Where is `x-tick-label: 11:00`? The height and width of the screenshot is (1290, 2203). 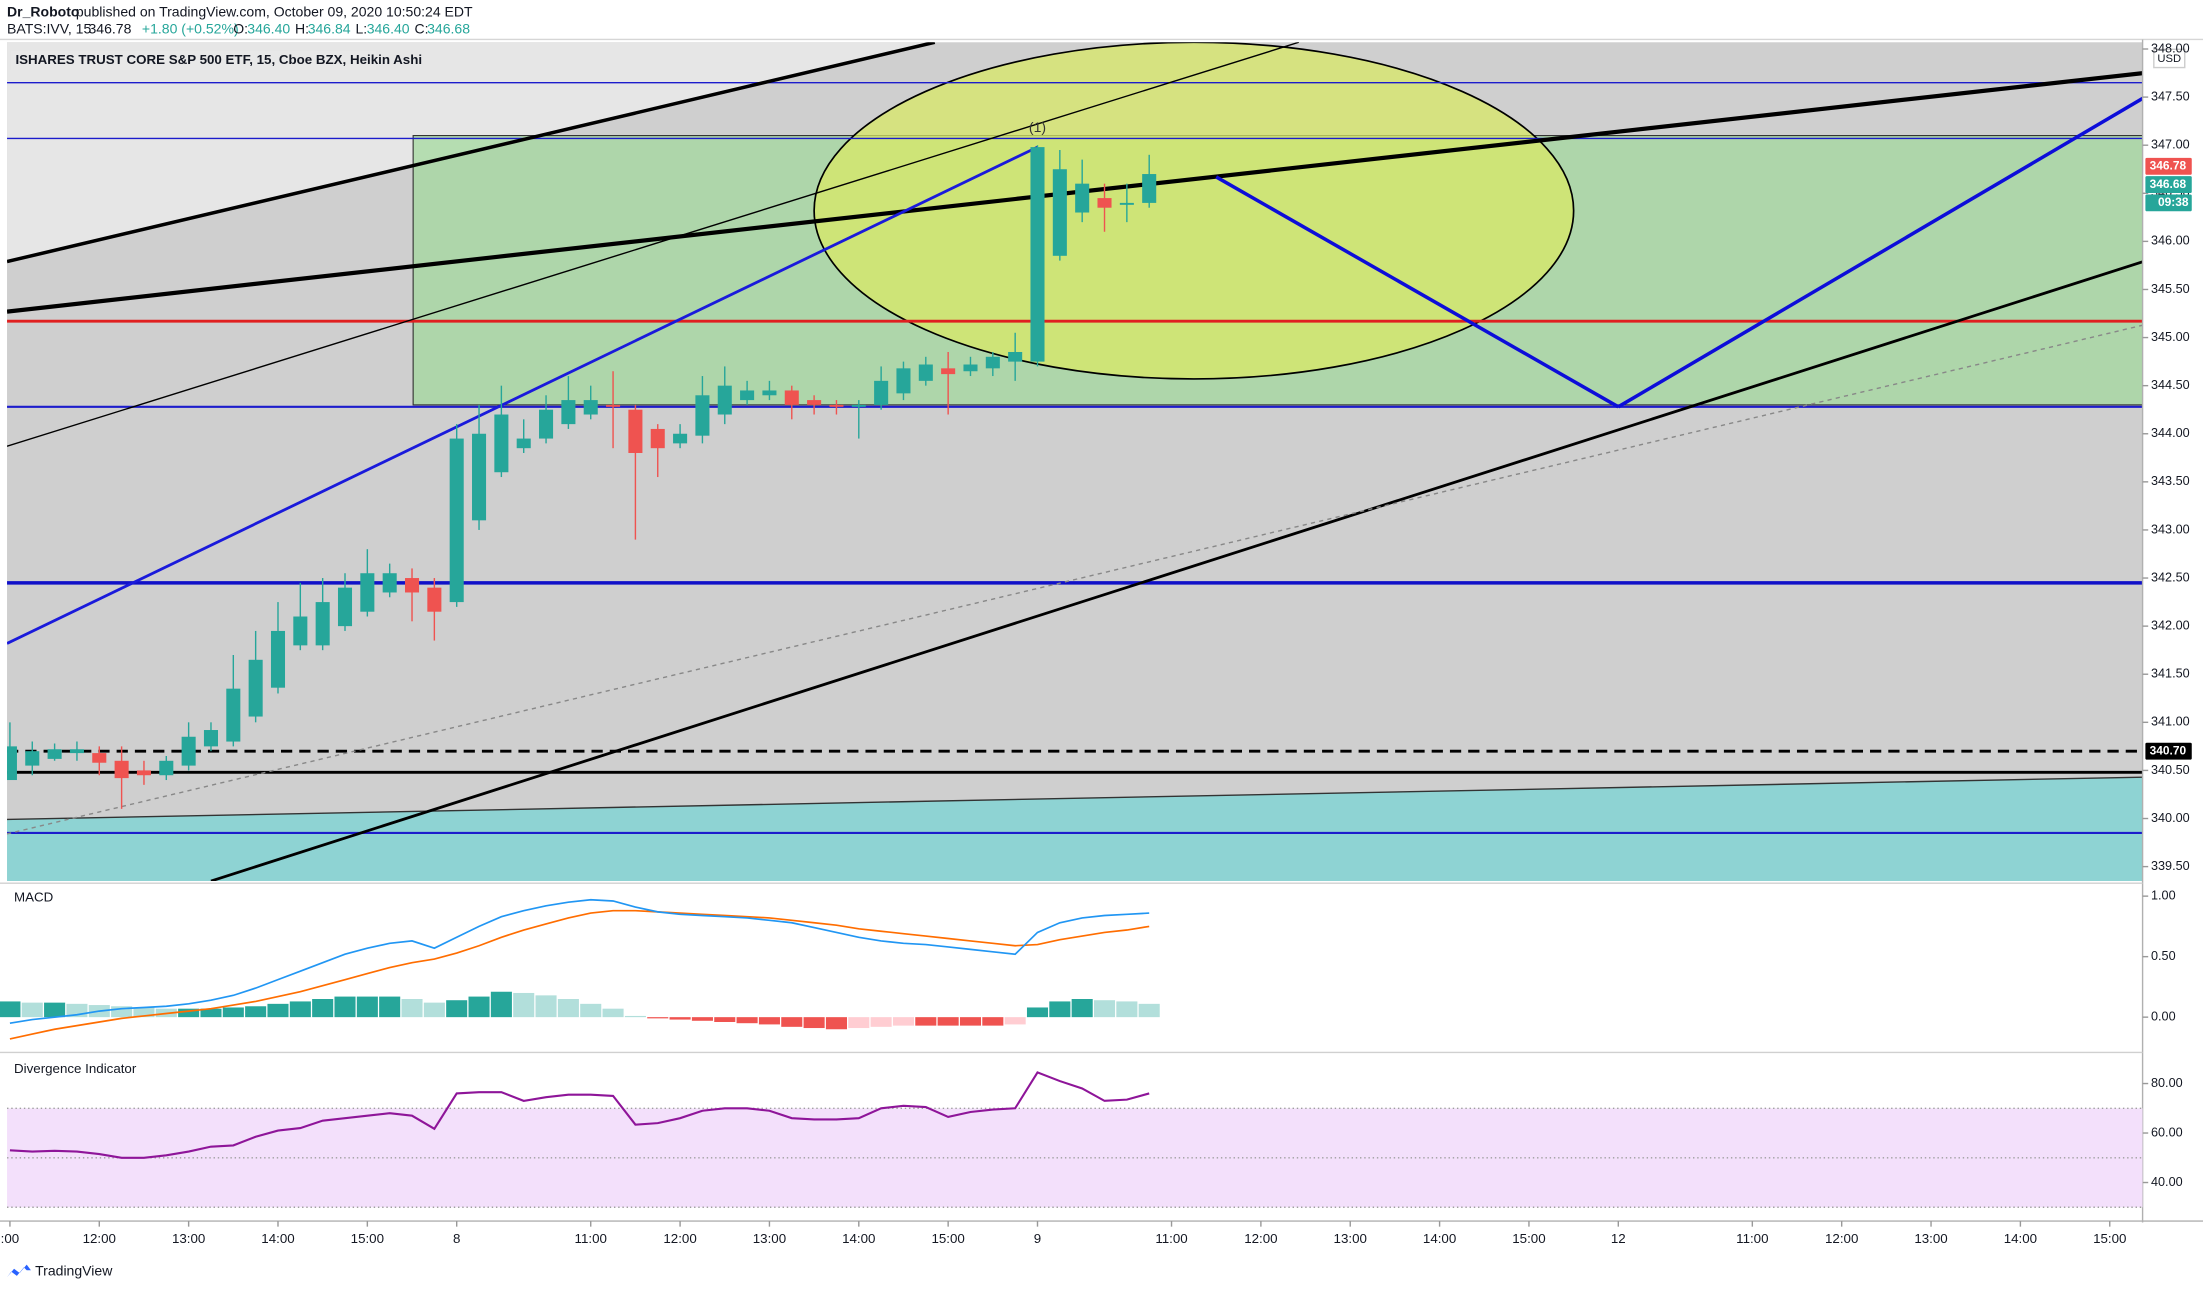 x-tick-label: 11:00 is located at coordinates (1752, 1238).